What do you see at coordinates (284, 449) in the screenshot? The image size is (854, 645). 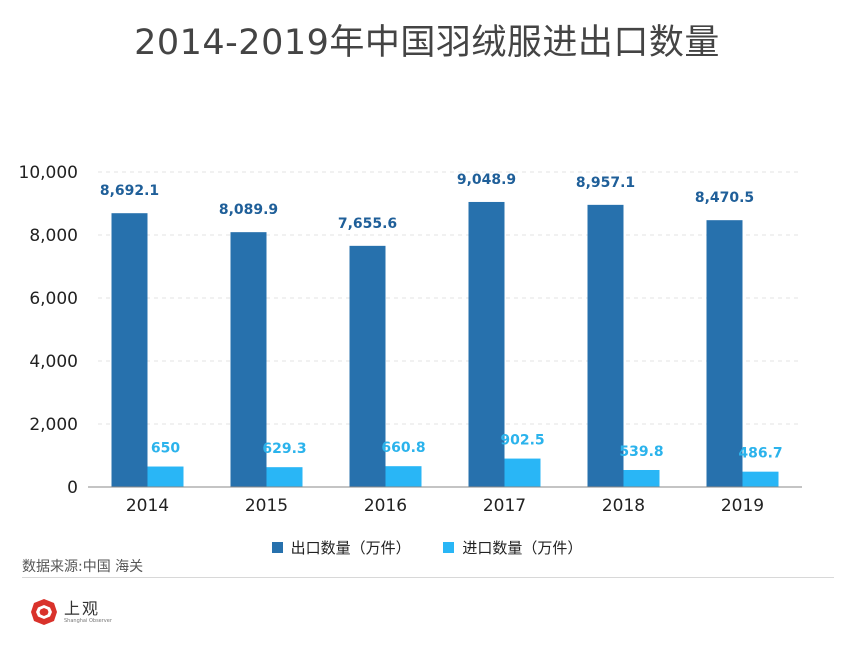 I see `data-label-import: 629.3` at bounding box center [284, 449].